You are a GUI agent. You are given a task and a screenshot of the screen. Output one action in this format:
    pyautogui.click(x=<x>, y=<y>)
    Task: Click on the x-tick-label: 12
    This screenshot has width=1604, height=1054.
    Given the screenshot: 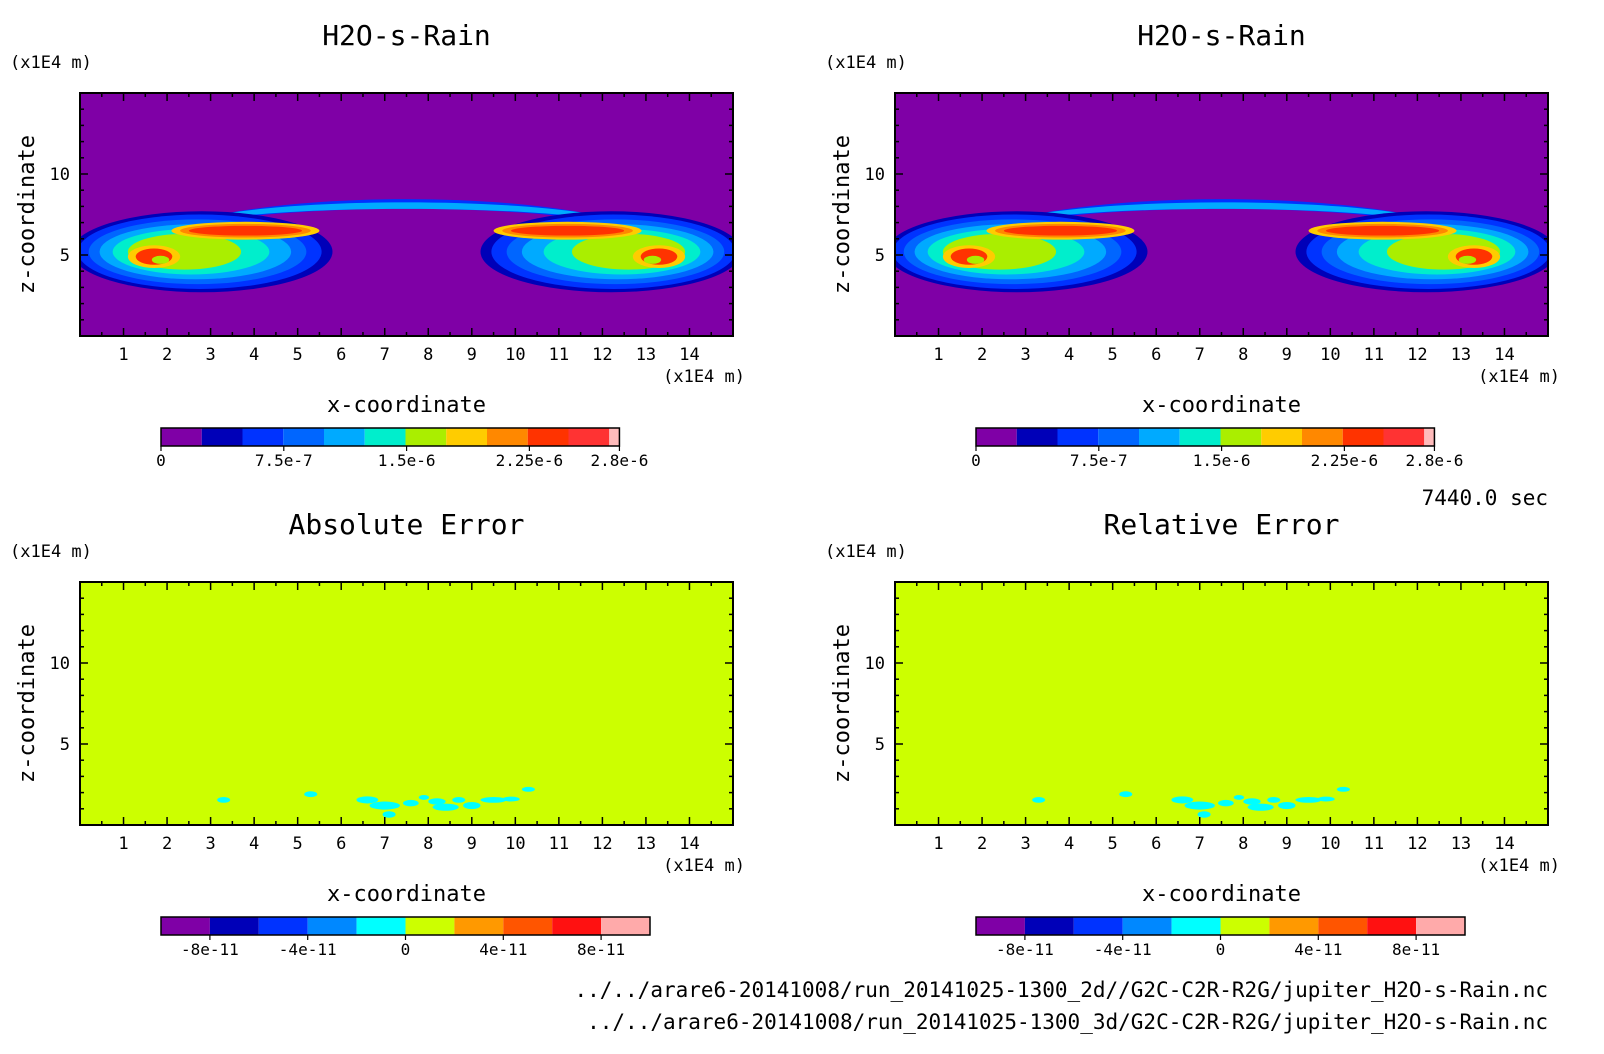 What is the action you would take?
    pyautogui.click(x=1417, y=355)
    